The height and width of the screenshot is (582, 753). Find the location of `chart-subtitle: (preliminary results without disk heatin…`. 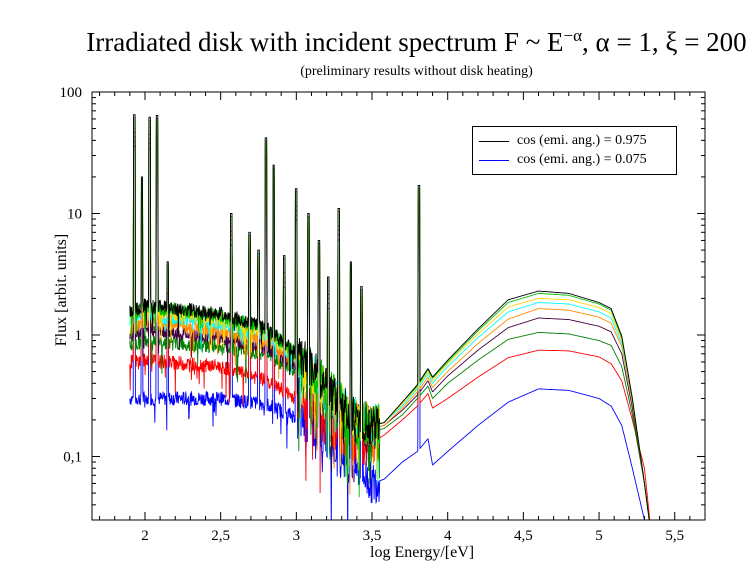

chart-subtitle: (preliminary results without disk heatin… is located at coordinates (416, 71).